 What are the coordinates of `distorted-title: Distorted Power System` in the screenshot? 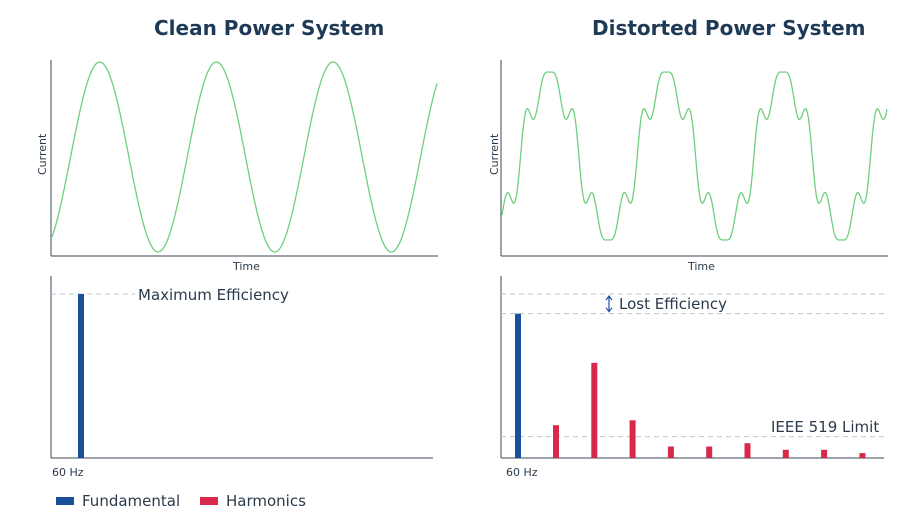 It's located at (729, 28).